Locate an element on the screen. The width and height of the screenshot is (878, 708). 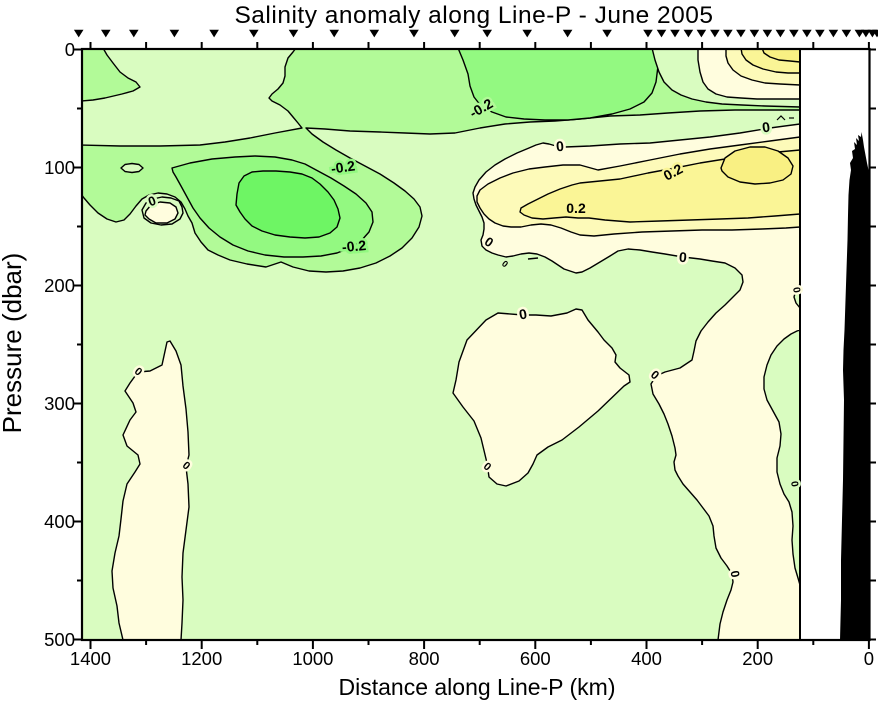
svg-text: 800 is located at coordinates (424, 658).